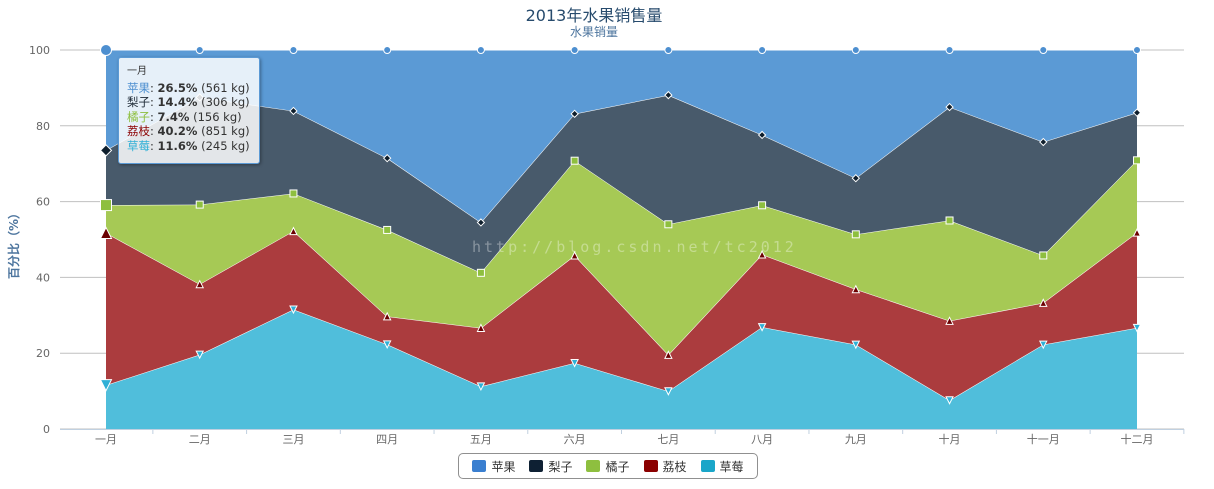 Image resolution: width=1214 pixels, height=489 pixels. I want to click on legend-item: 草莓, so click(722, 466).